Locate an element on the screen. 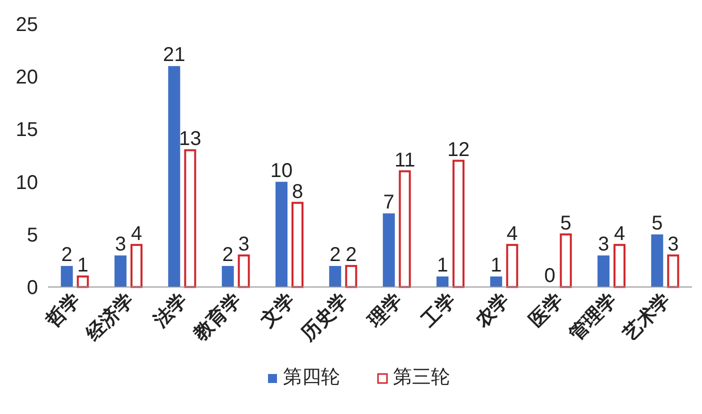 Image resolution: width=702 pixels, height=414 pixels. data-label: 12 is located at coordinates (458, 149).